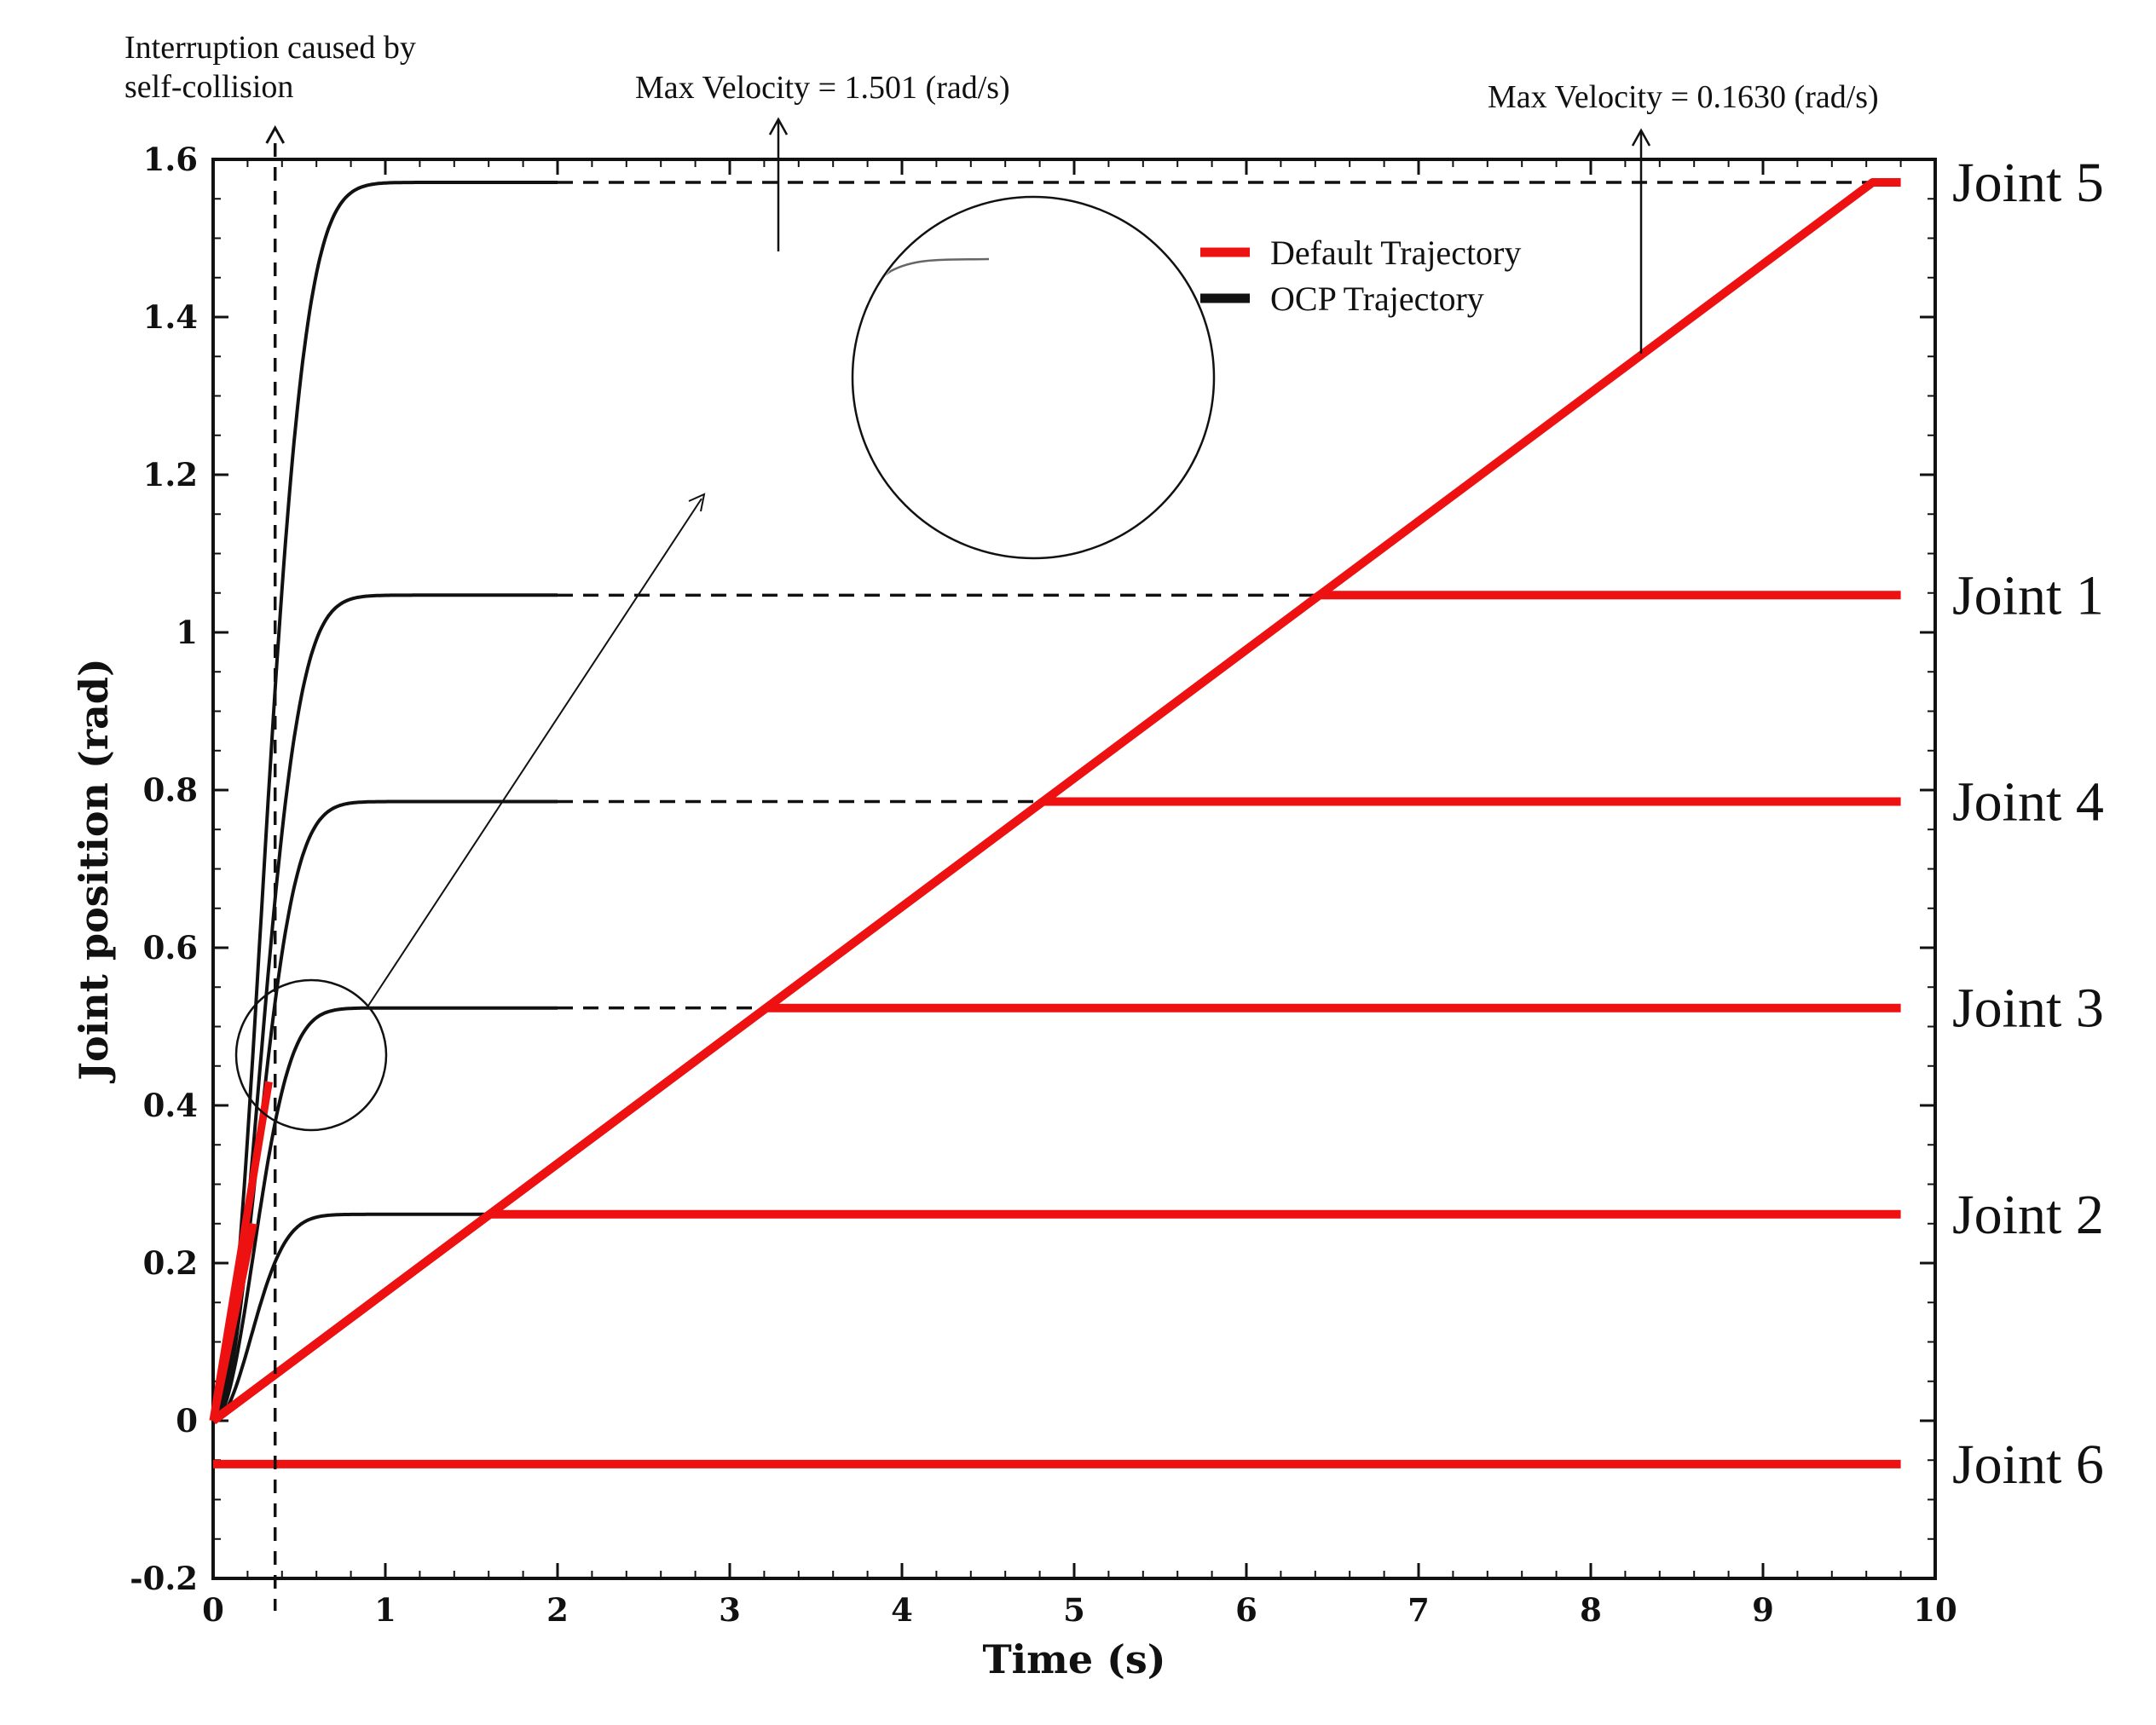 The width and height of the screenshot is (2156, 1725). Describe the element at coordinates (822, 88) in the screenshot. I see `max-velocity-ocp-label: Max Velocity = 1.501 (rad/s)` at that location.